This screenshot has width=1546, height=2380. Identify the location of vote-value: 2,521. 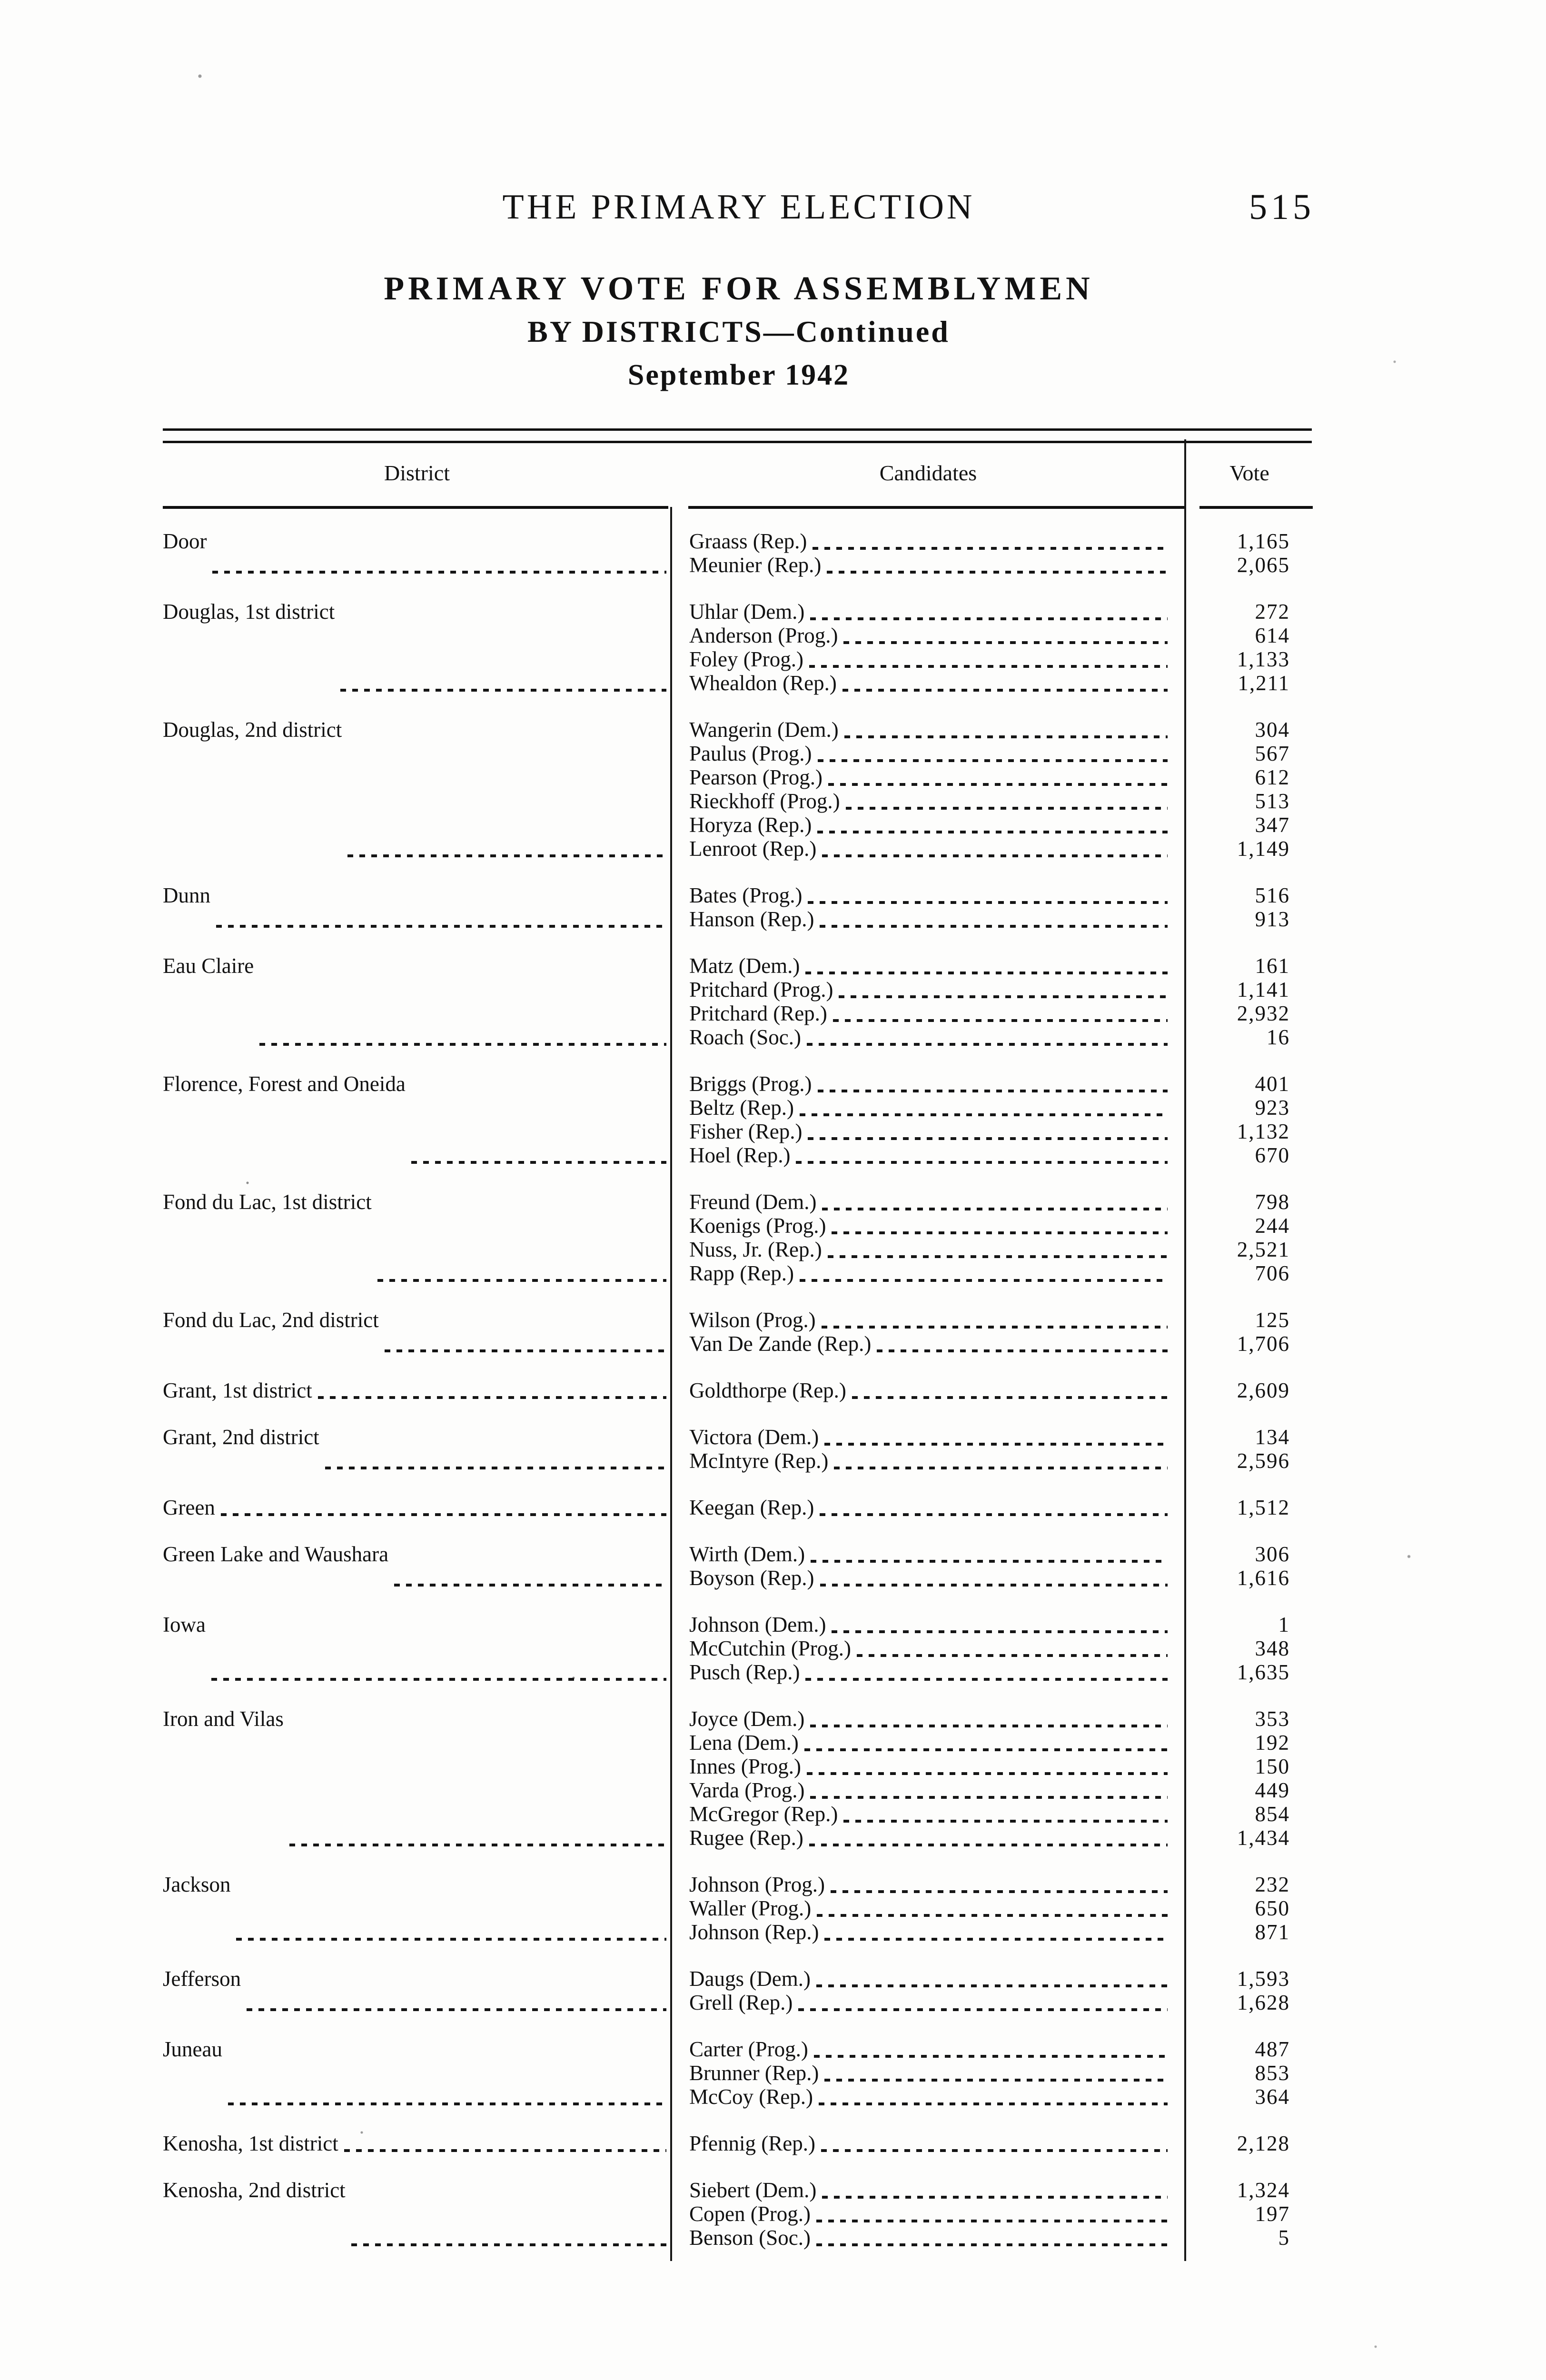
(1263, 1249).